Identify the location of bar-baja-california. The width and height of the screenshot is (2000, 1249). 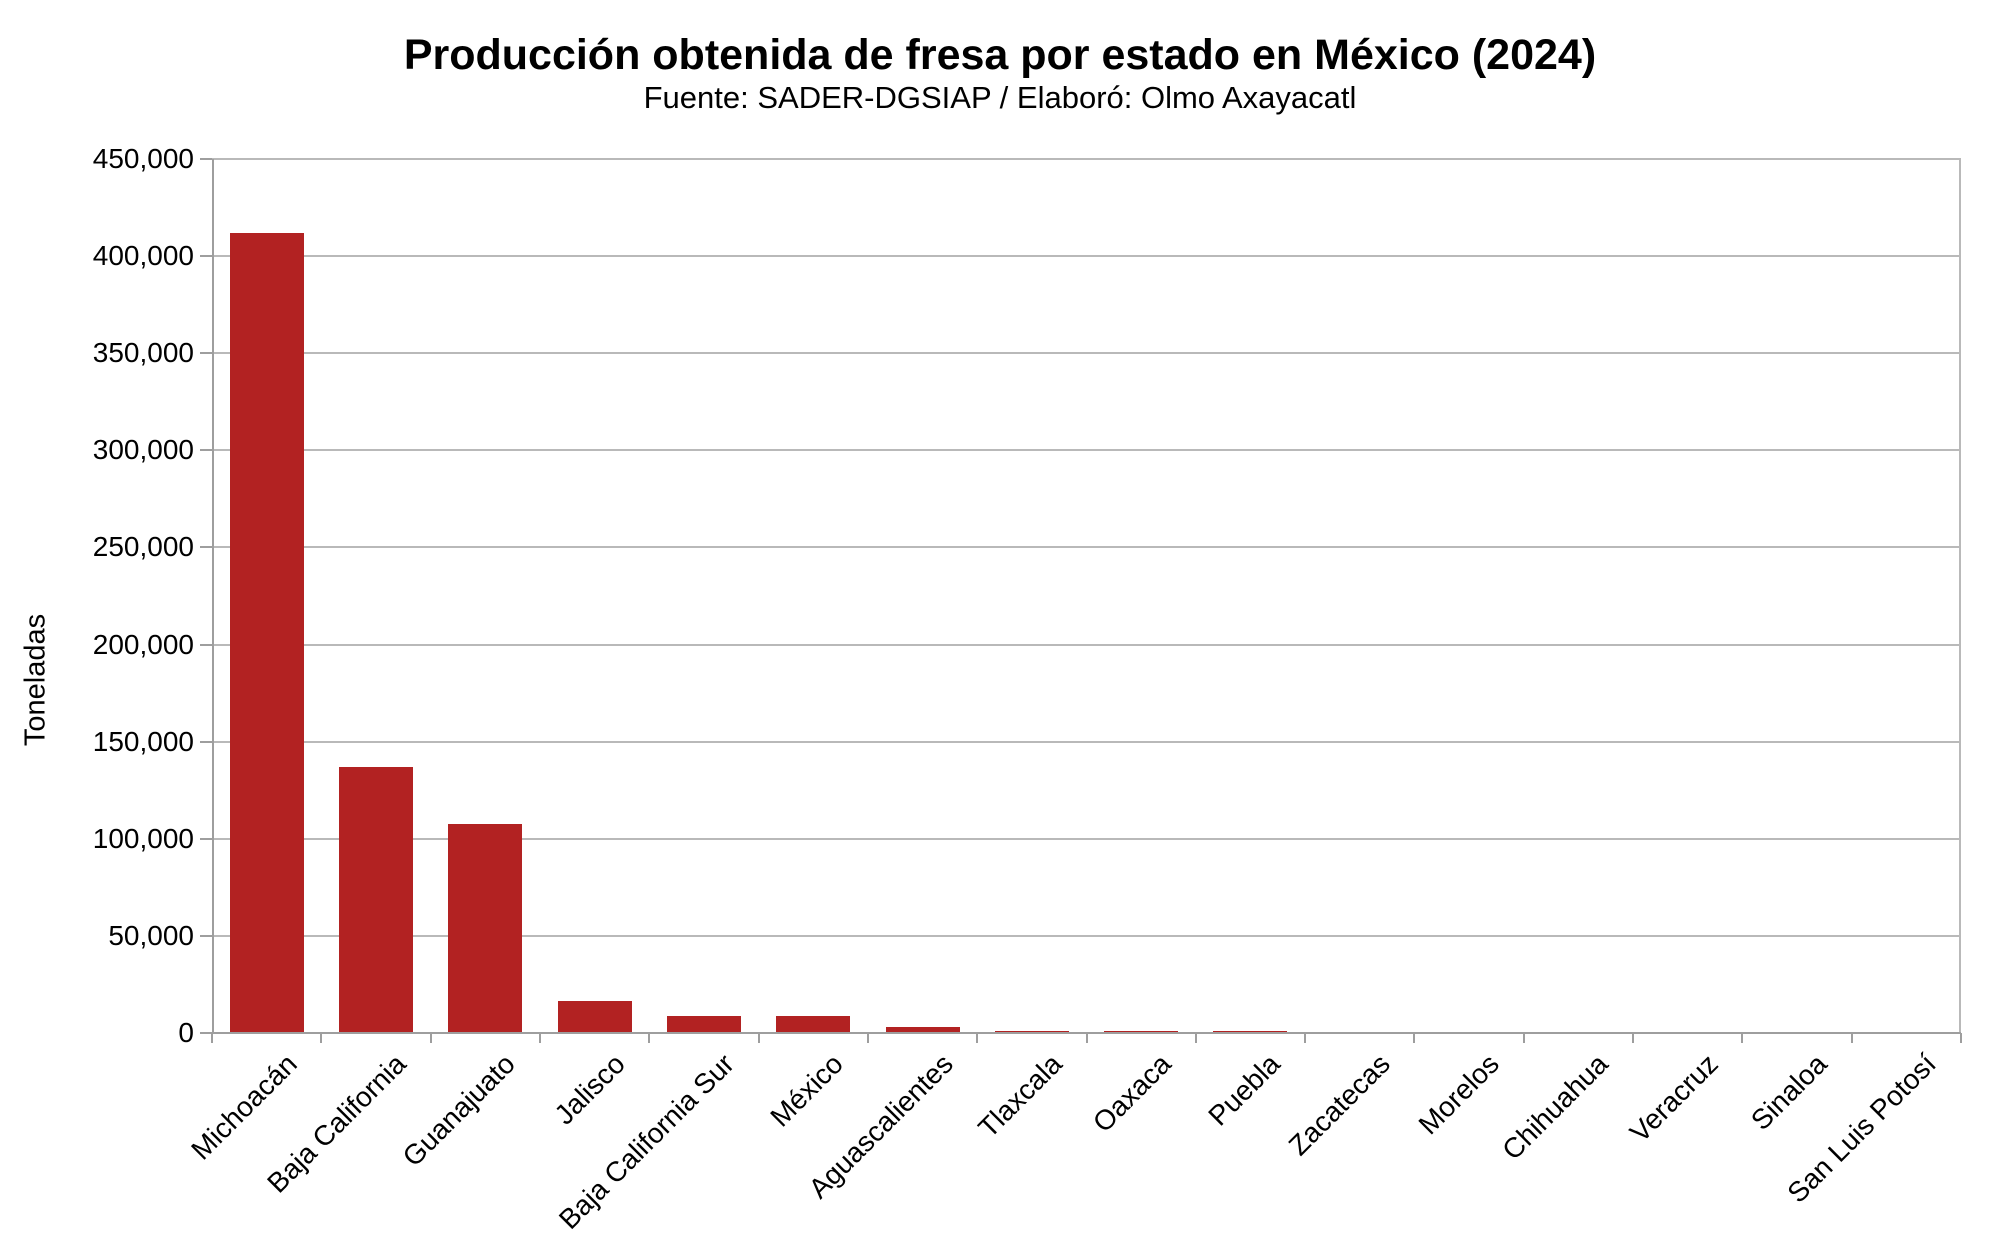
(375, 899).